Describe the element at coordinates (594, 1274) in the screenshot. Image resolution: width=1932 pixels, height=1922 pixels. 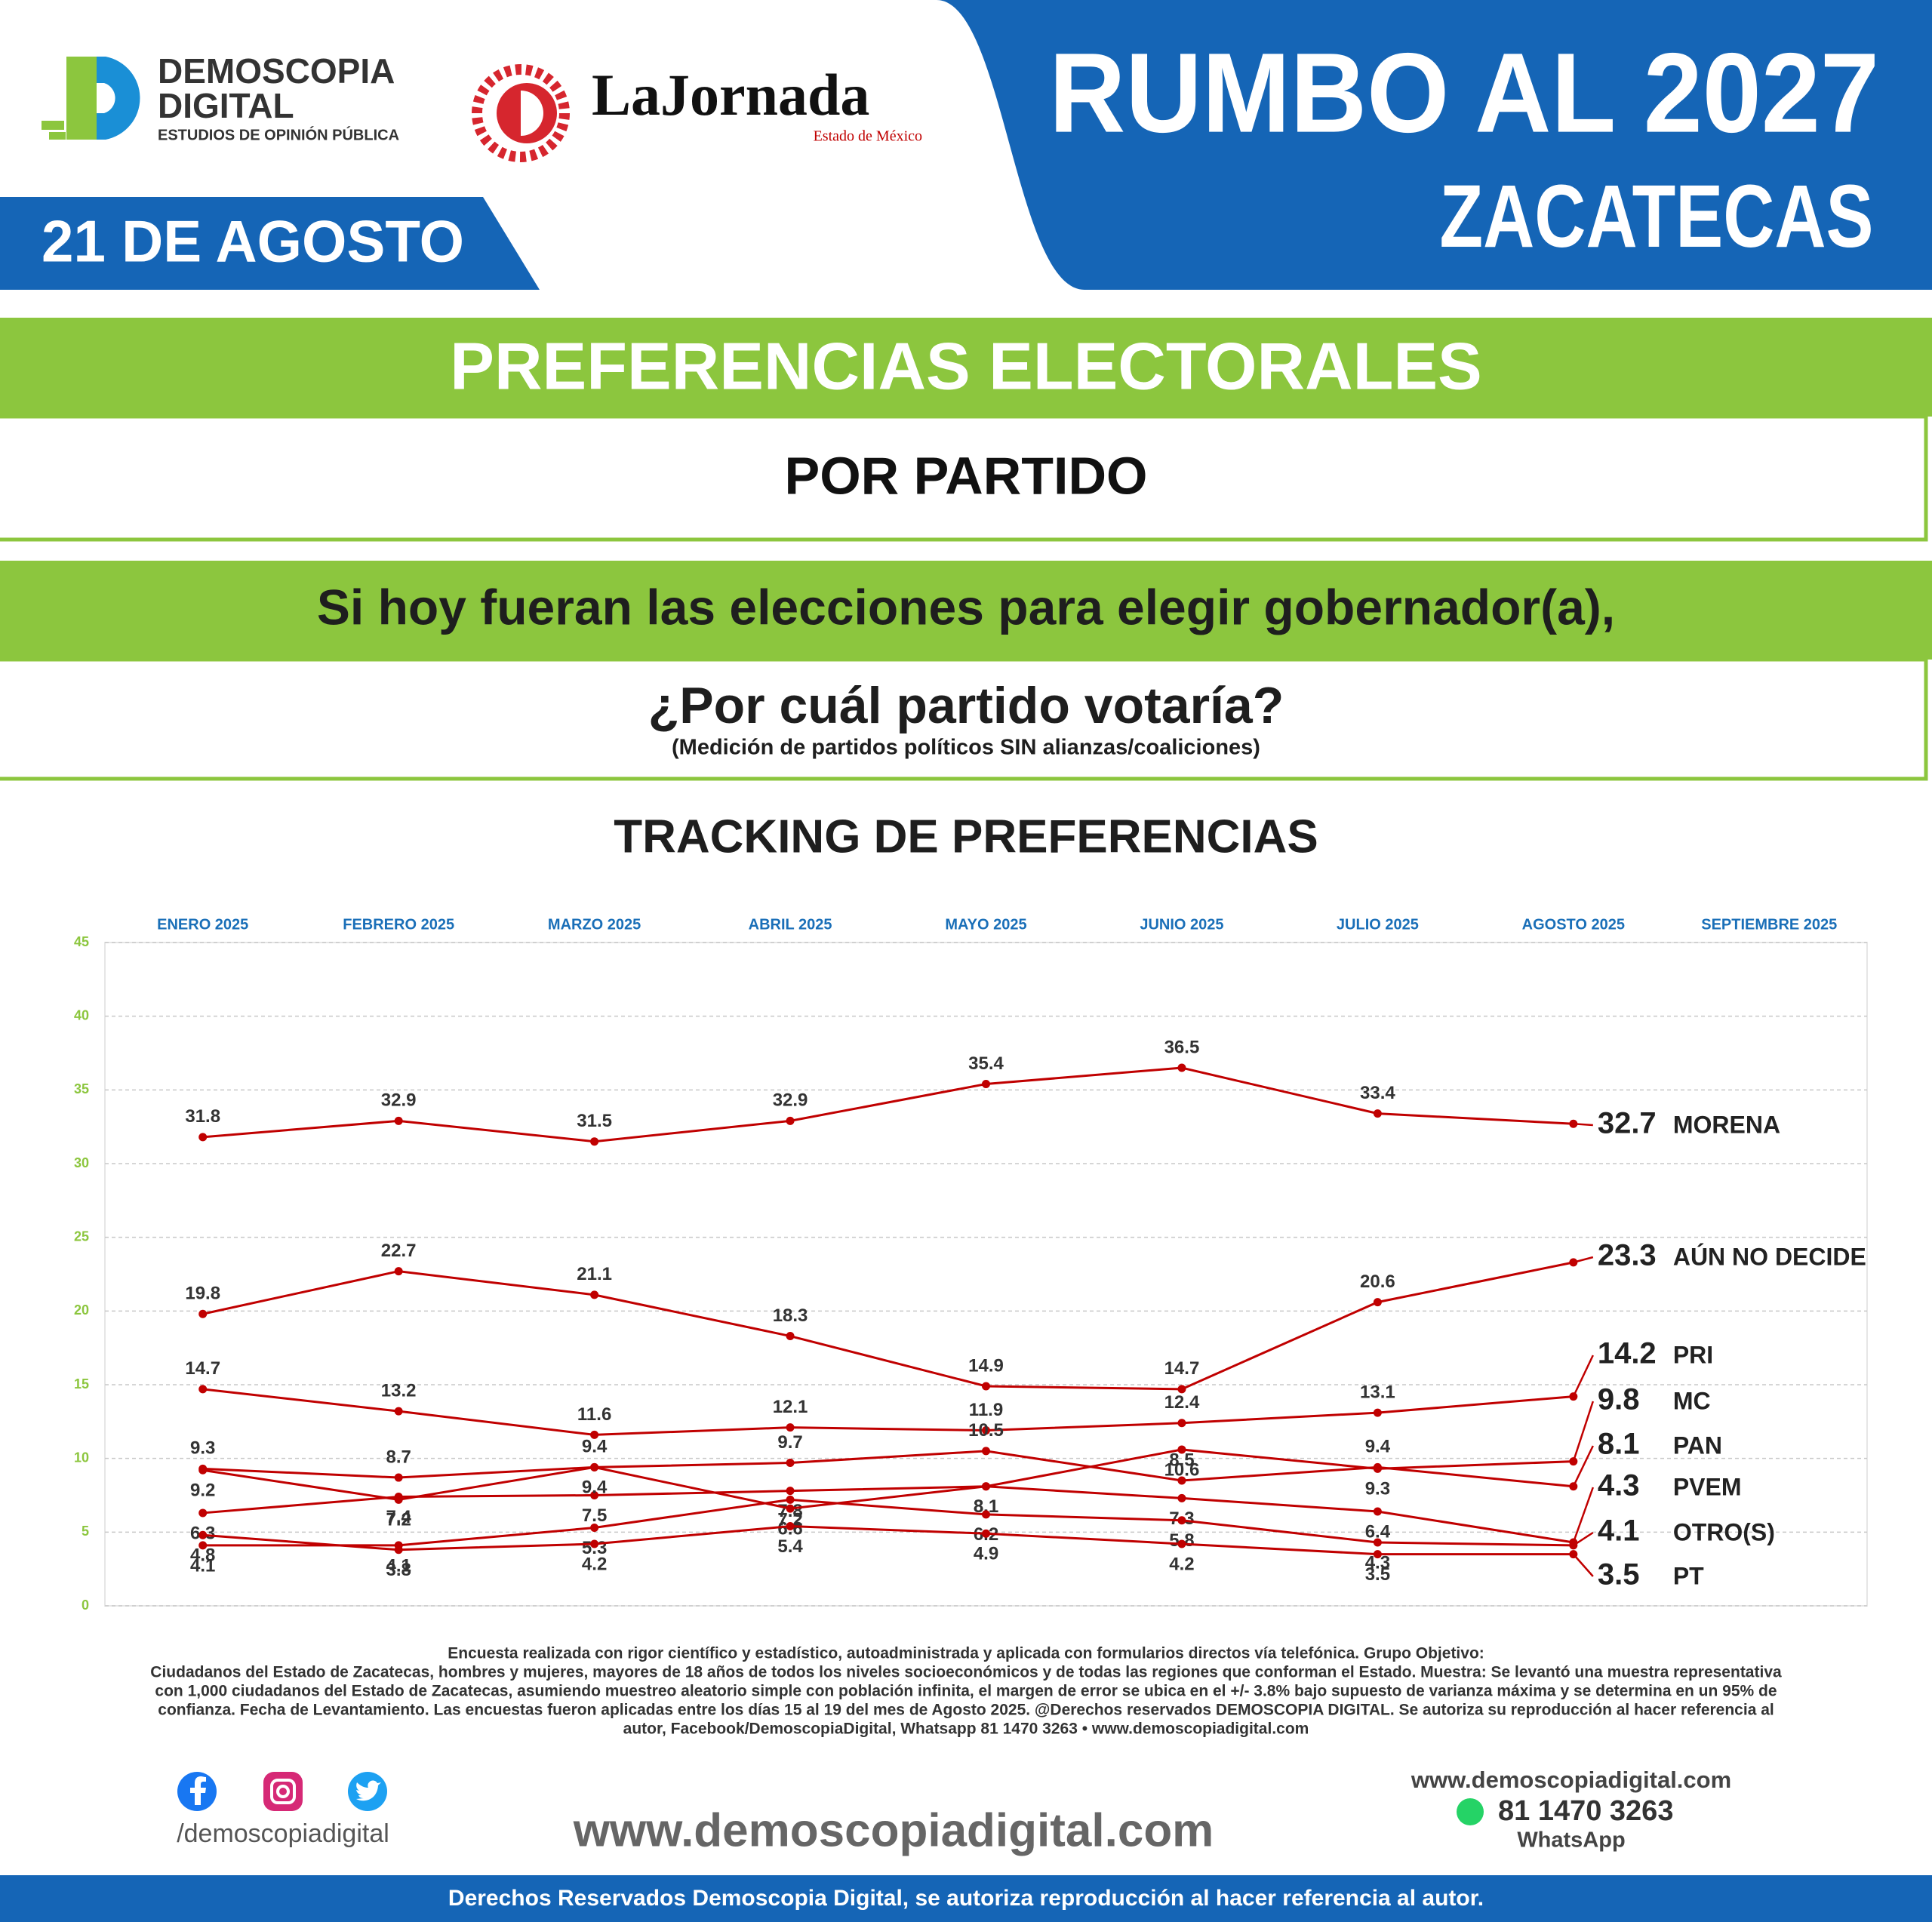
I see `data-label: 21.1` at that location.